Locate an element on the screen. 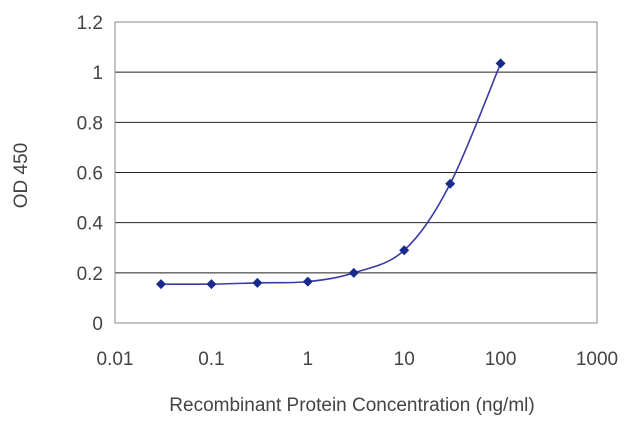  x-tick-label: 100 is located at coordinates (501, 359).